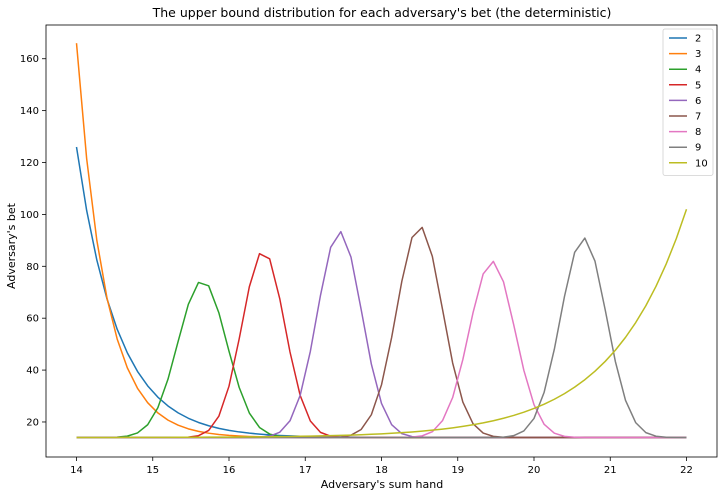 Image resolution: width=724 pixels, height=496 pixels. Describe the element at coordinates (305, 470) in the screenshot. I see `x-tick-label: 17` at that location.